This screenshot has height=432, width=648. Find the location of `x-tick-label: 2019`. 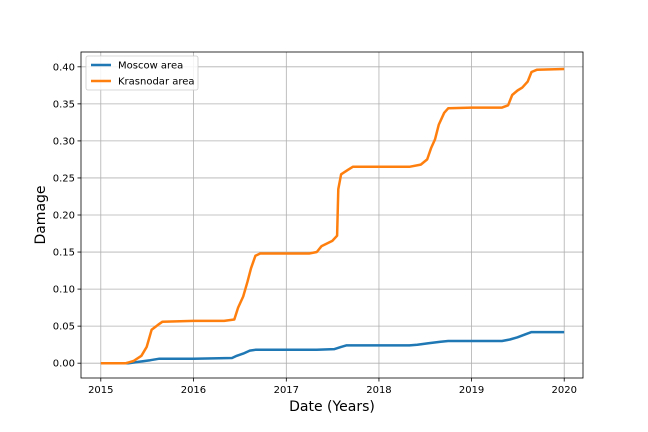

x-tick-label: 2019 is located at coordinates (471, 390).